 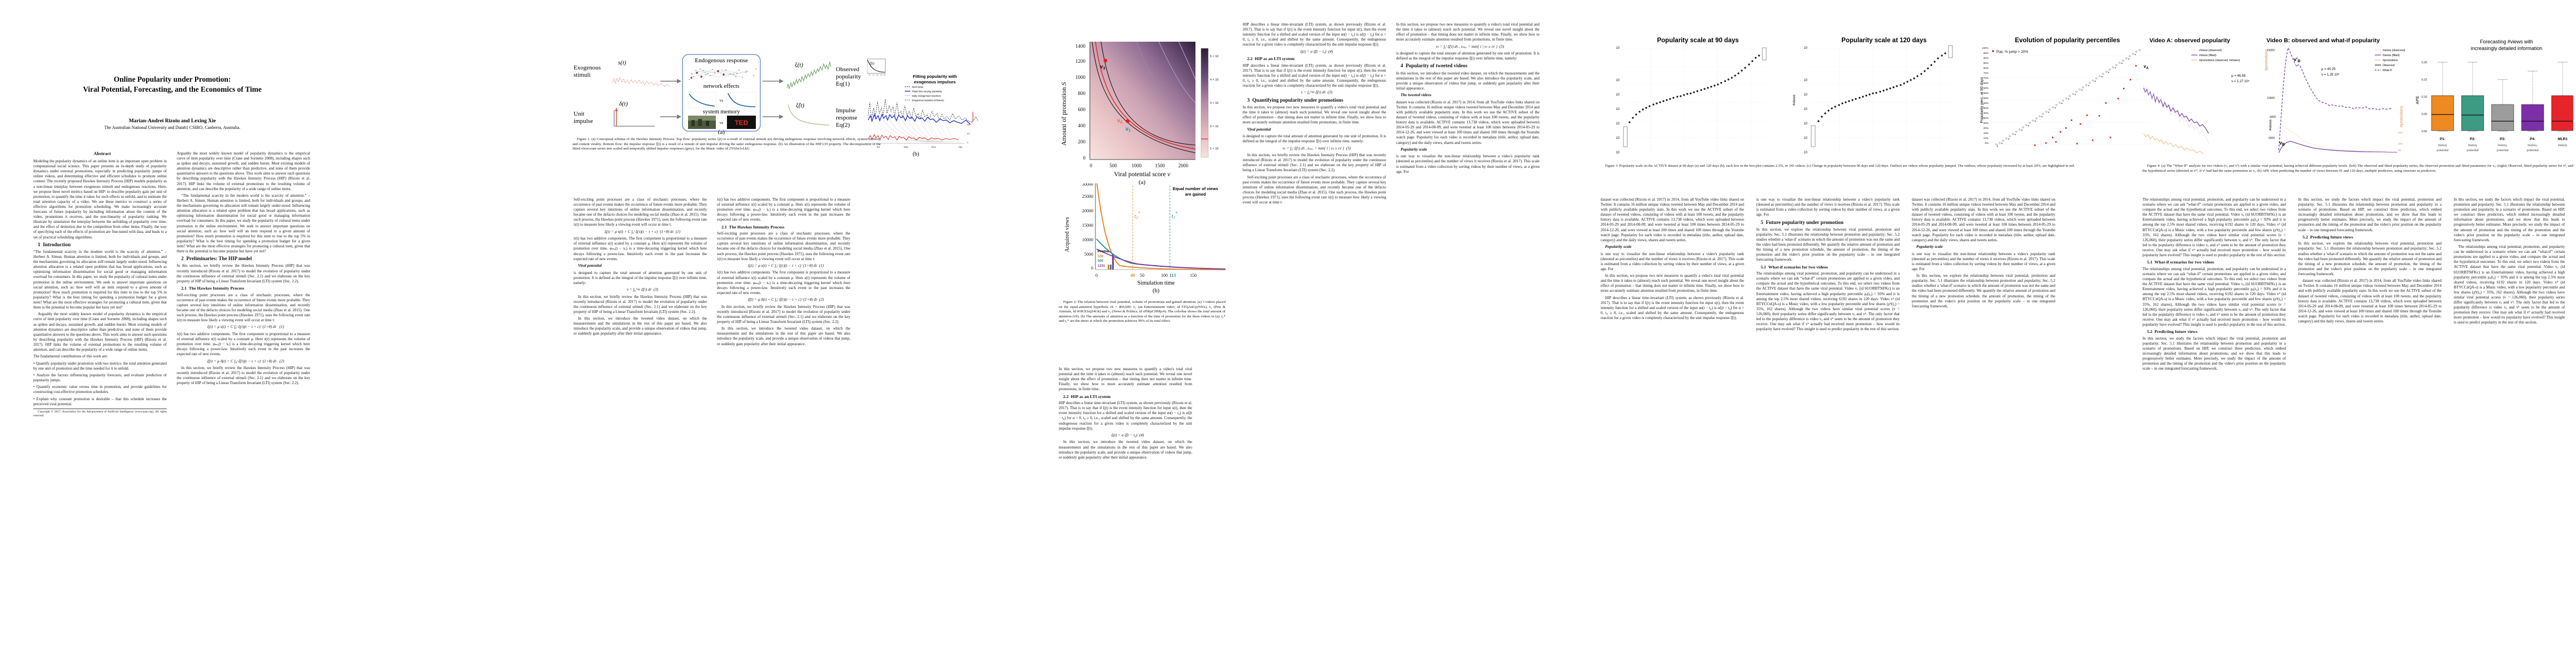 What do you see at coordinates (1259, 129) in the screenshot?
I see `c6-subheading-1: Viral potential` at bounding box center [1259, 129].